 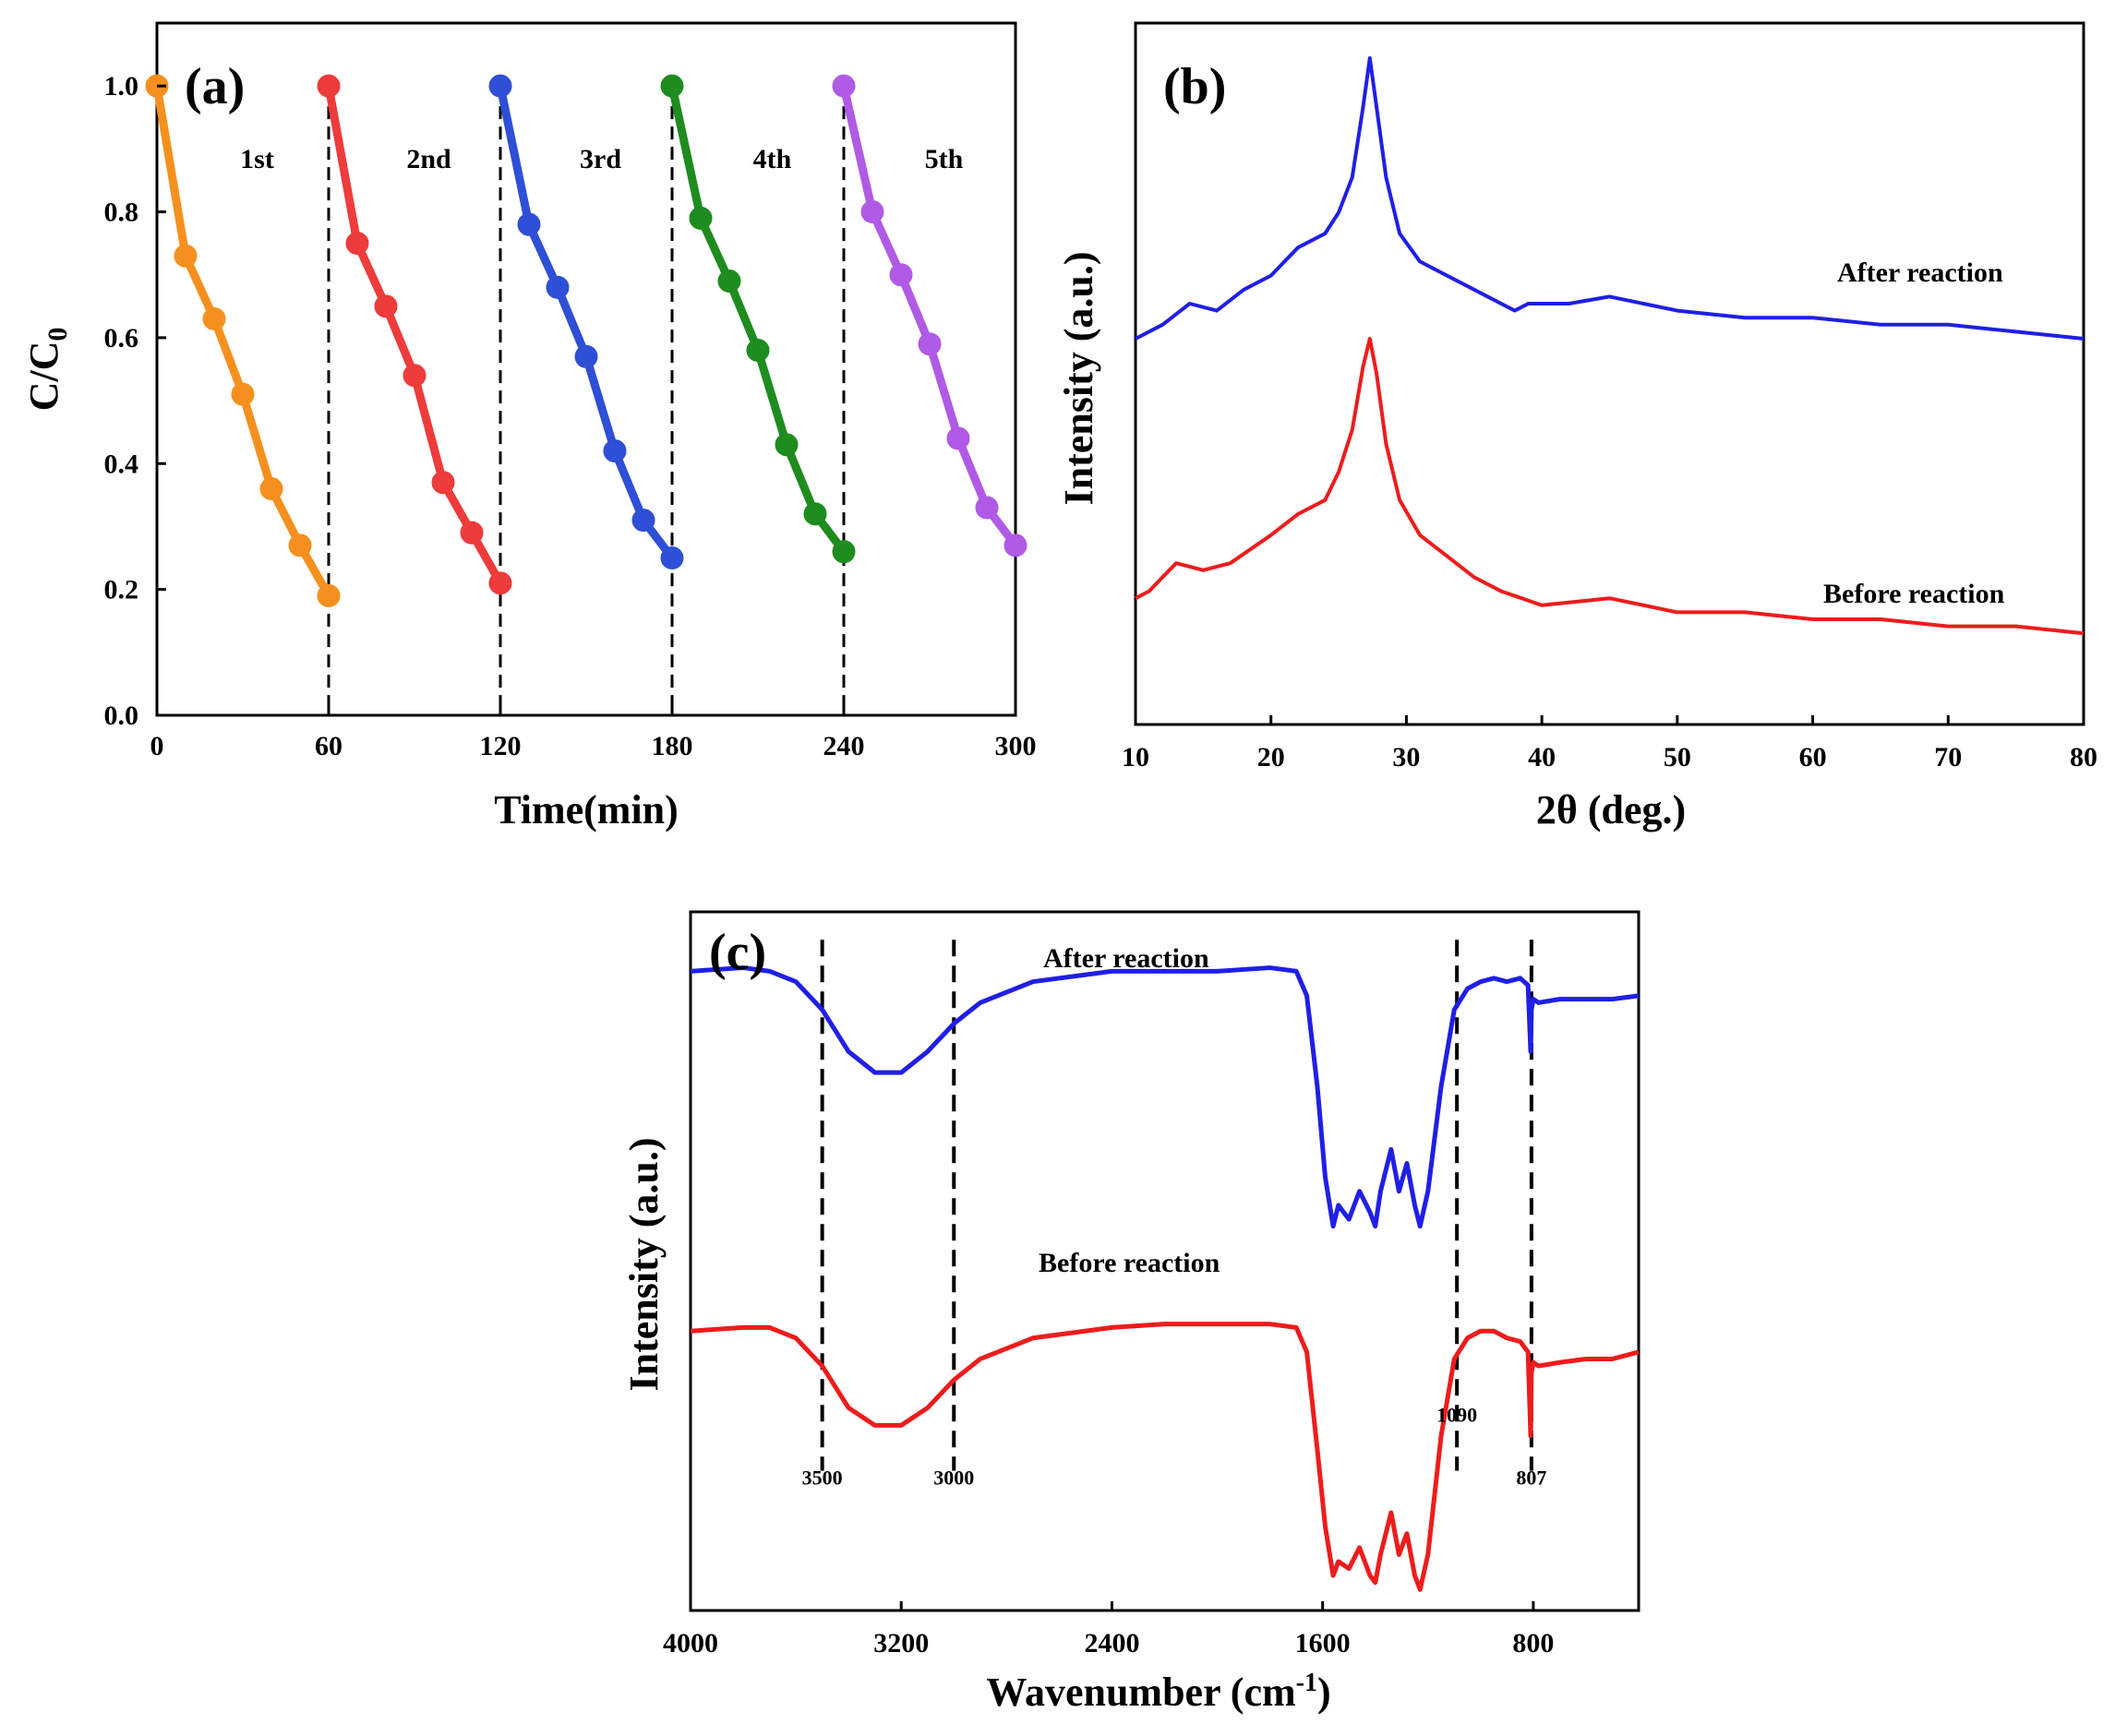 I want to click on panel-b-x-tick-label: 40, so click(x=1542, y=757).